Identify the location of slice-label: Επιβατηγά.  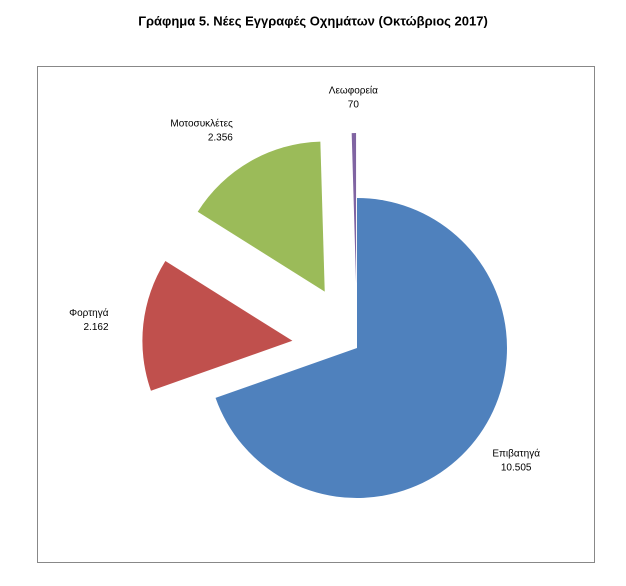
(516, 453).